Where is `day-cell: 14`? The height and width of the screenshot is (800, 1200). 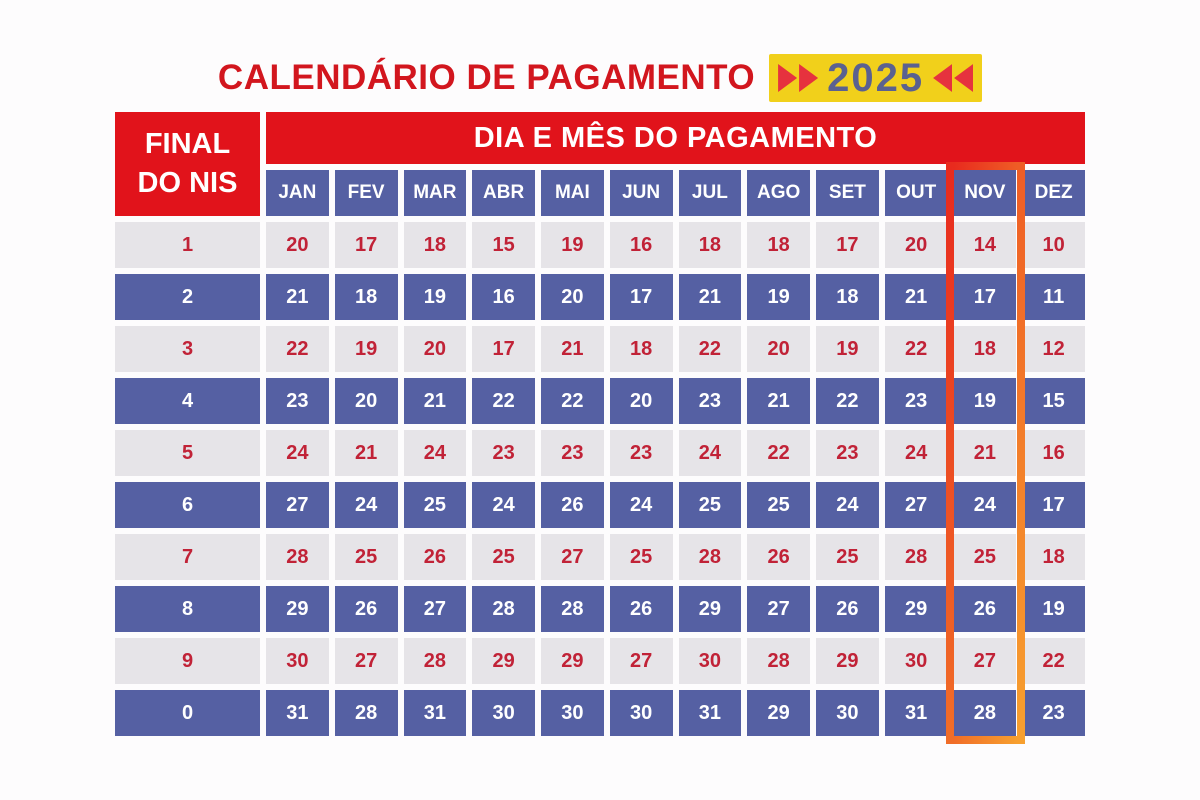
day-cell: 14 is located at coordinates (985, 245).